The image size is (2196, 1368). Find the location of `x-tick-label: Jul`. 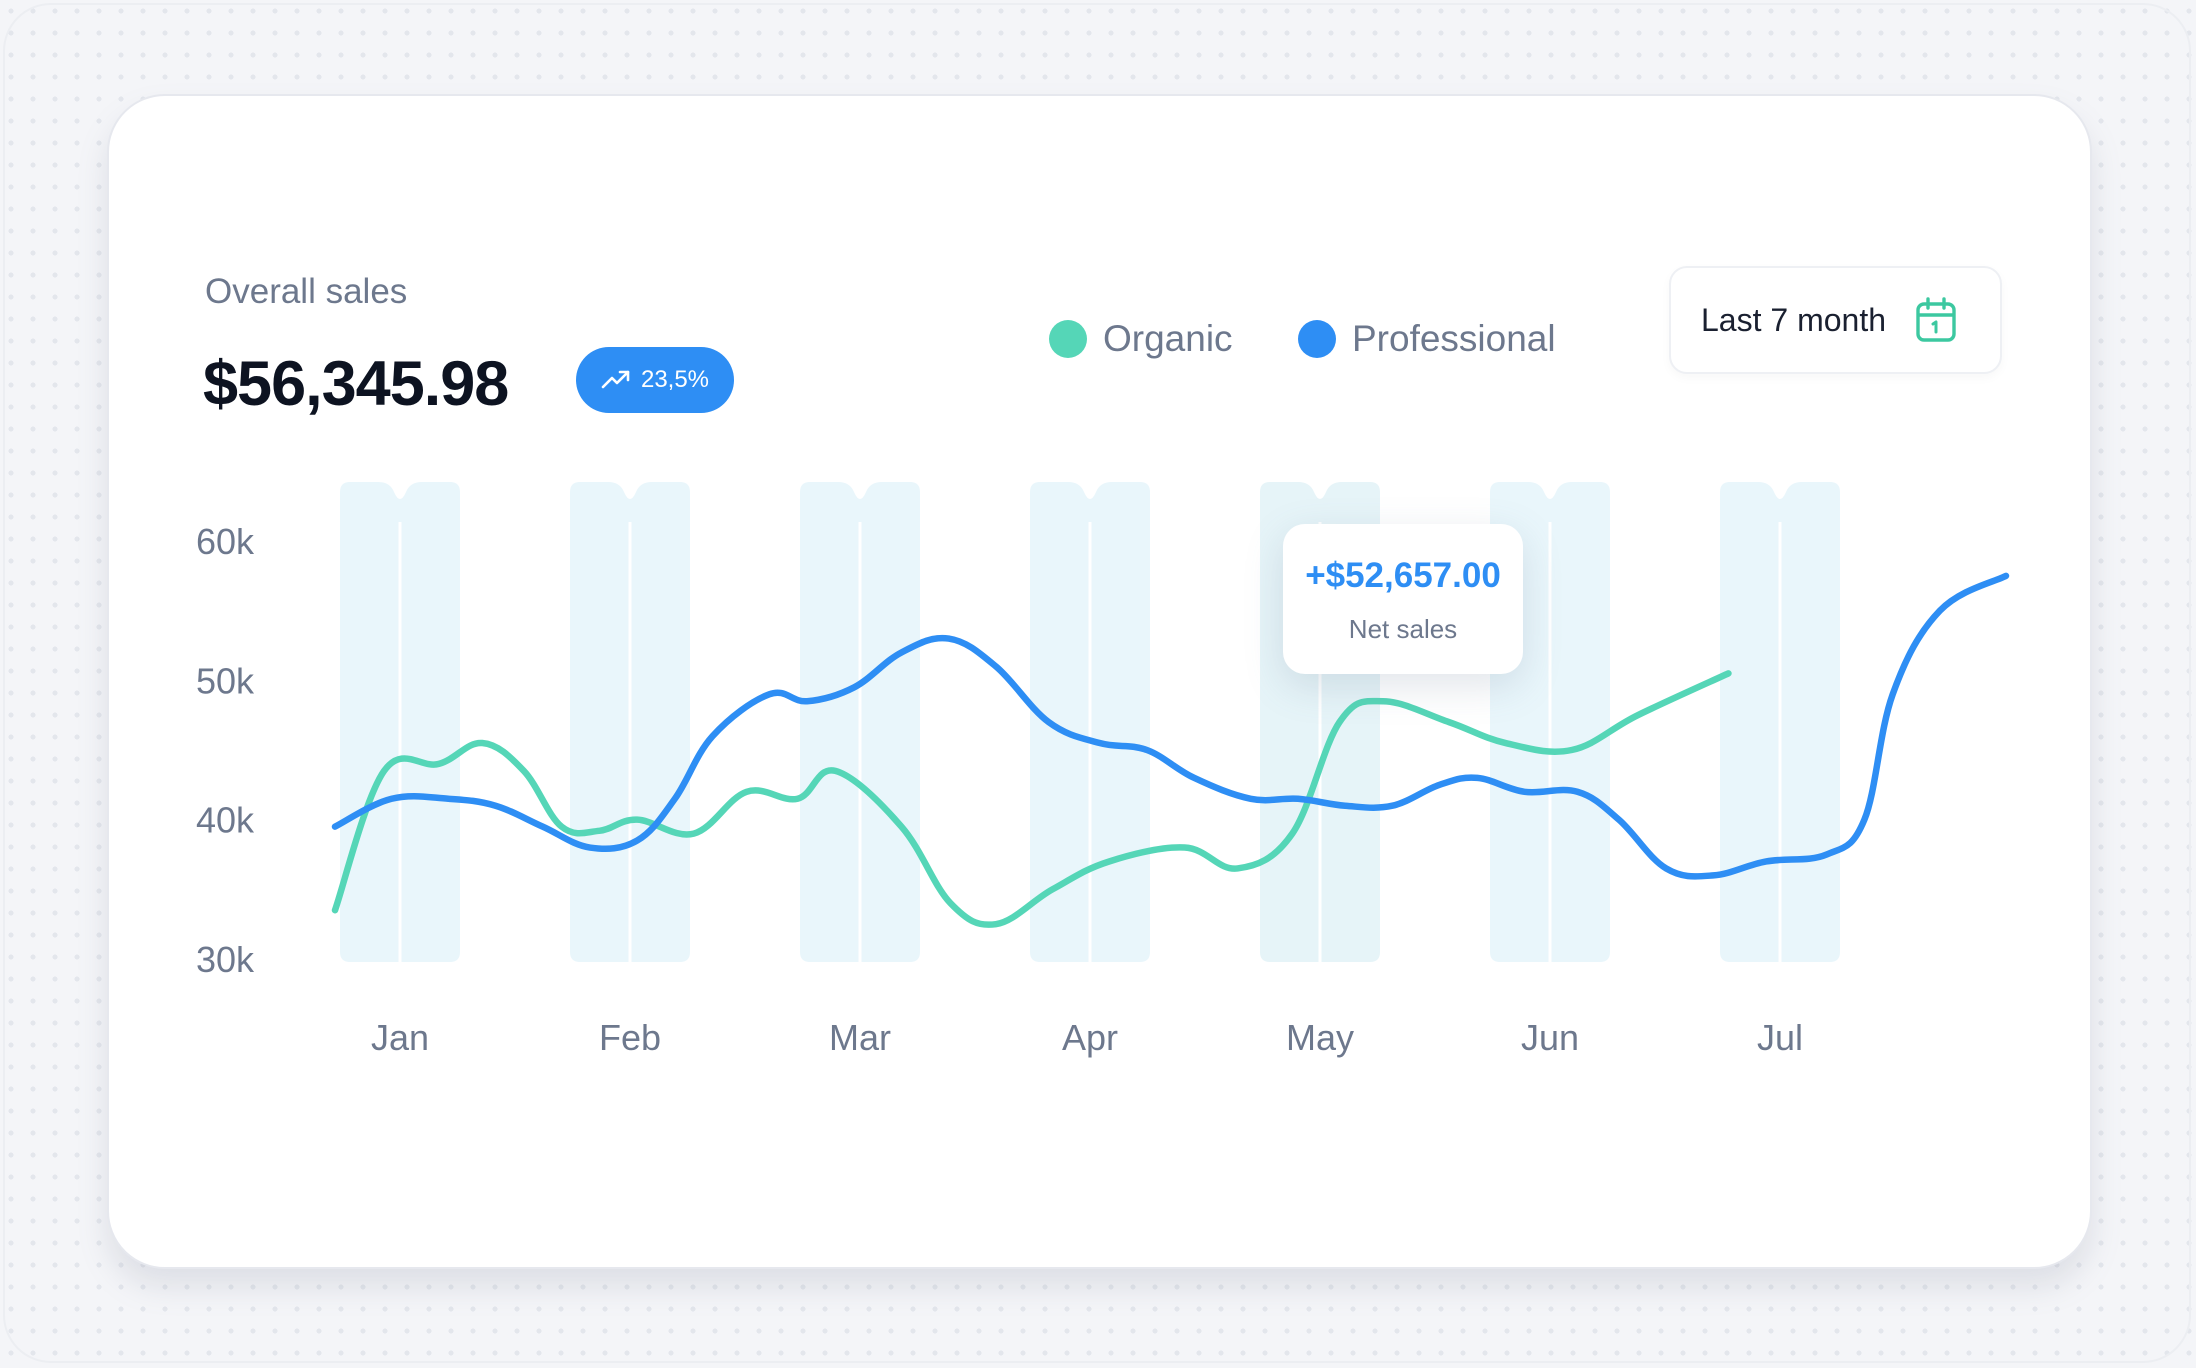

x-tick-label: Jul is located at coordinates (1780, 1037).